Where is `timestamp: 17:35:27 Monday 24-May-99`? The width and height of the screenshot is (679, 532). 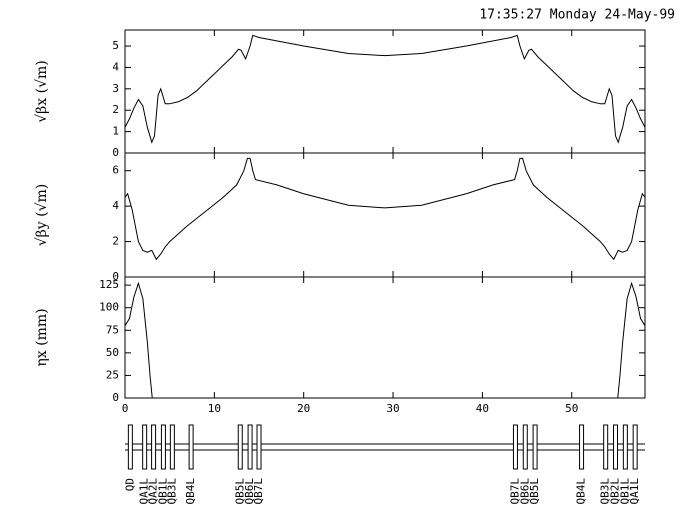 timestamp: 17:35:27 Monday 24-May-99 is located at coordinates (577, 15).